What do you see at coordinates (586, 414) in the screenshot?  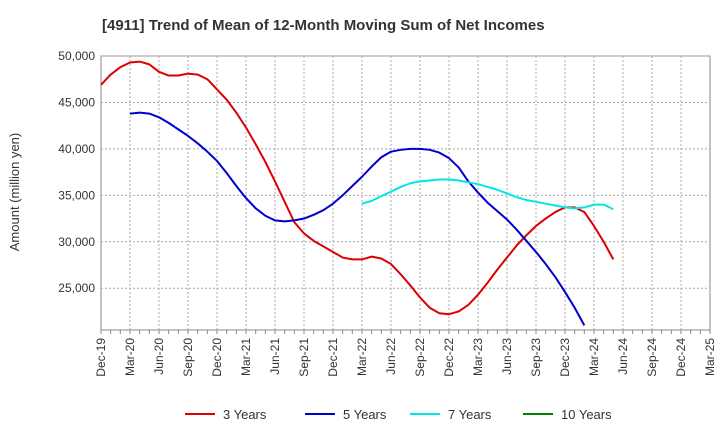 I see `legend-label: 10 Years` at bounding box center [586, 414].